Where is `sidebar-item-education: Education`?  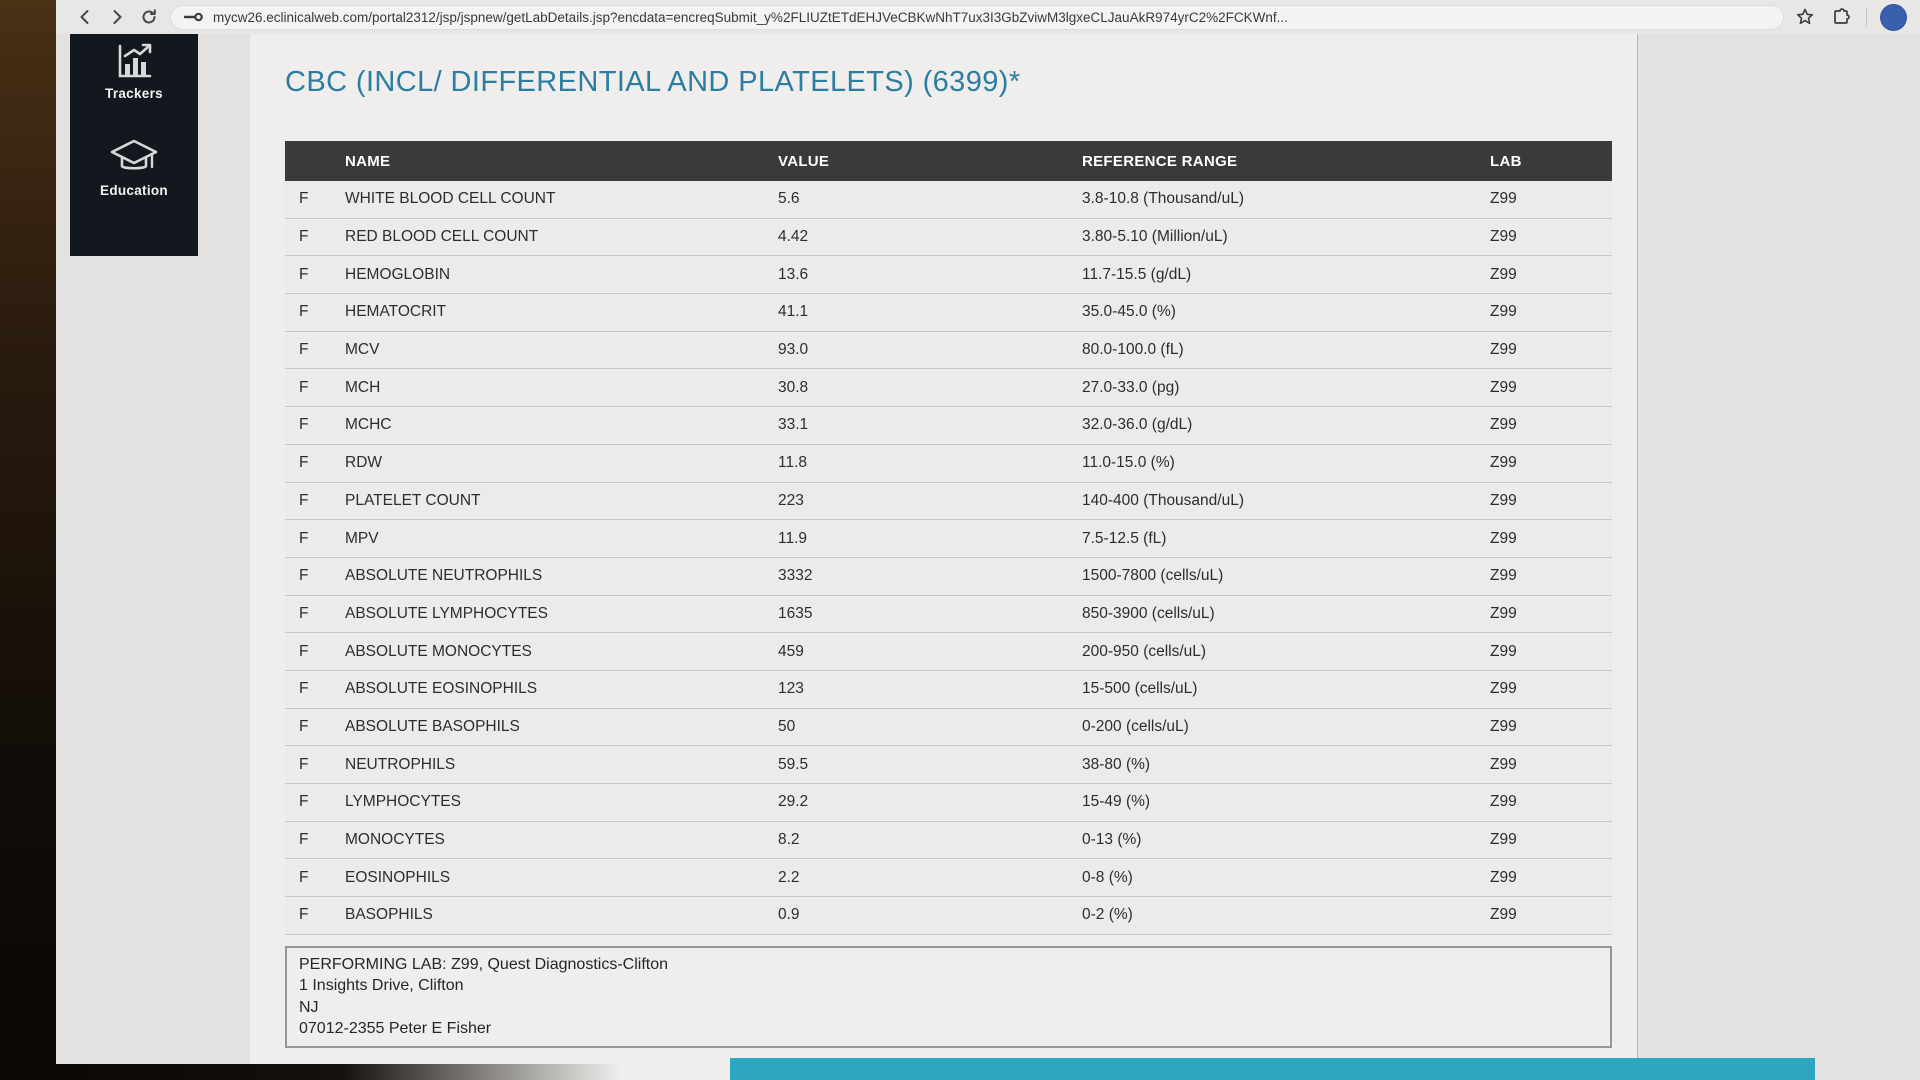 sidebar-item-education: Education is located at coordinates (134, 167).